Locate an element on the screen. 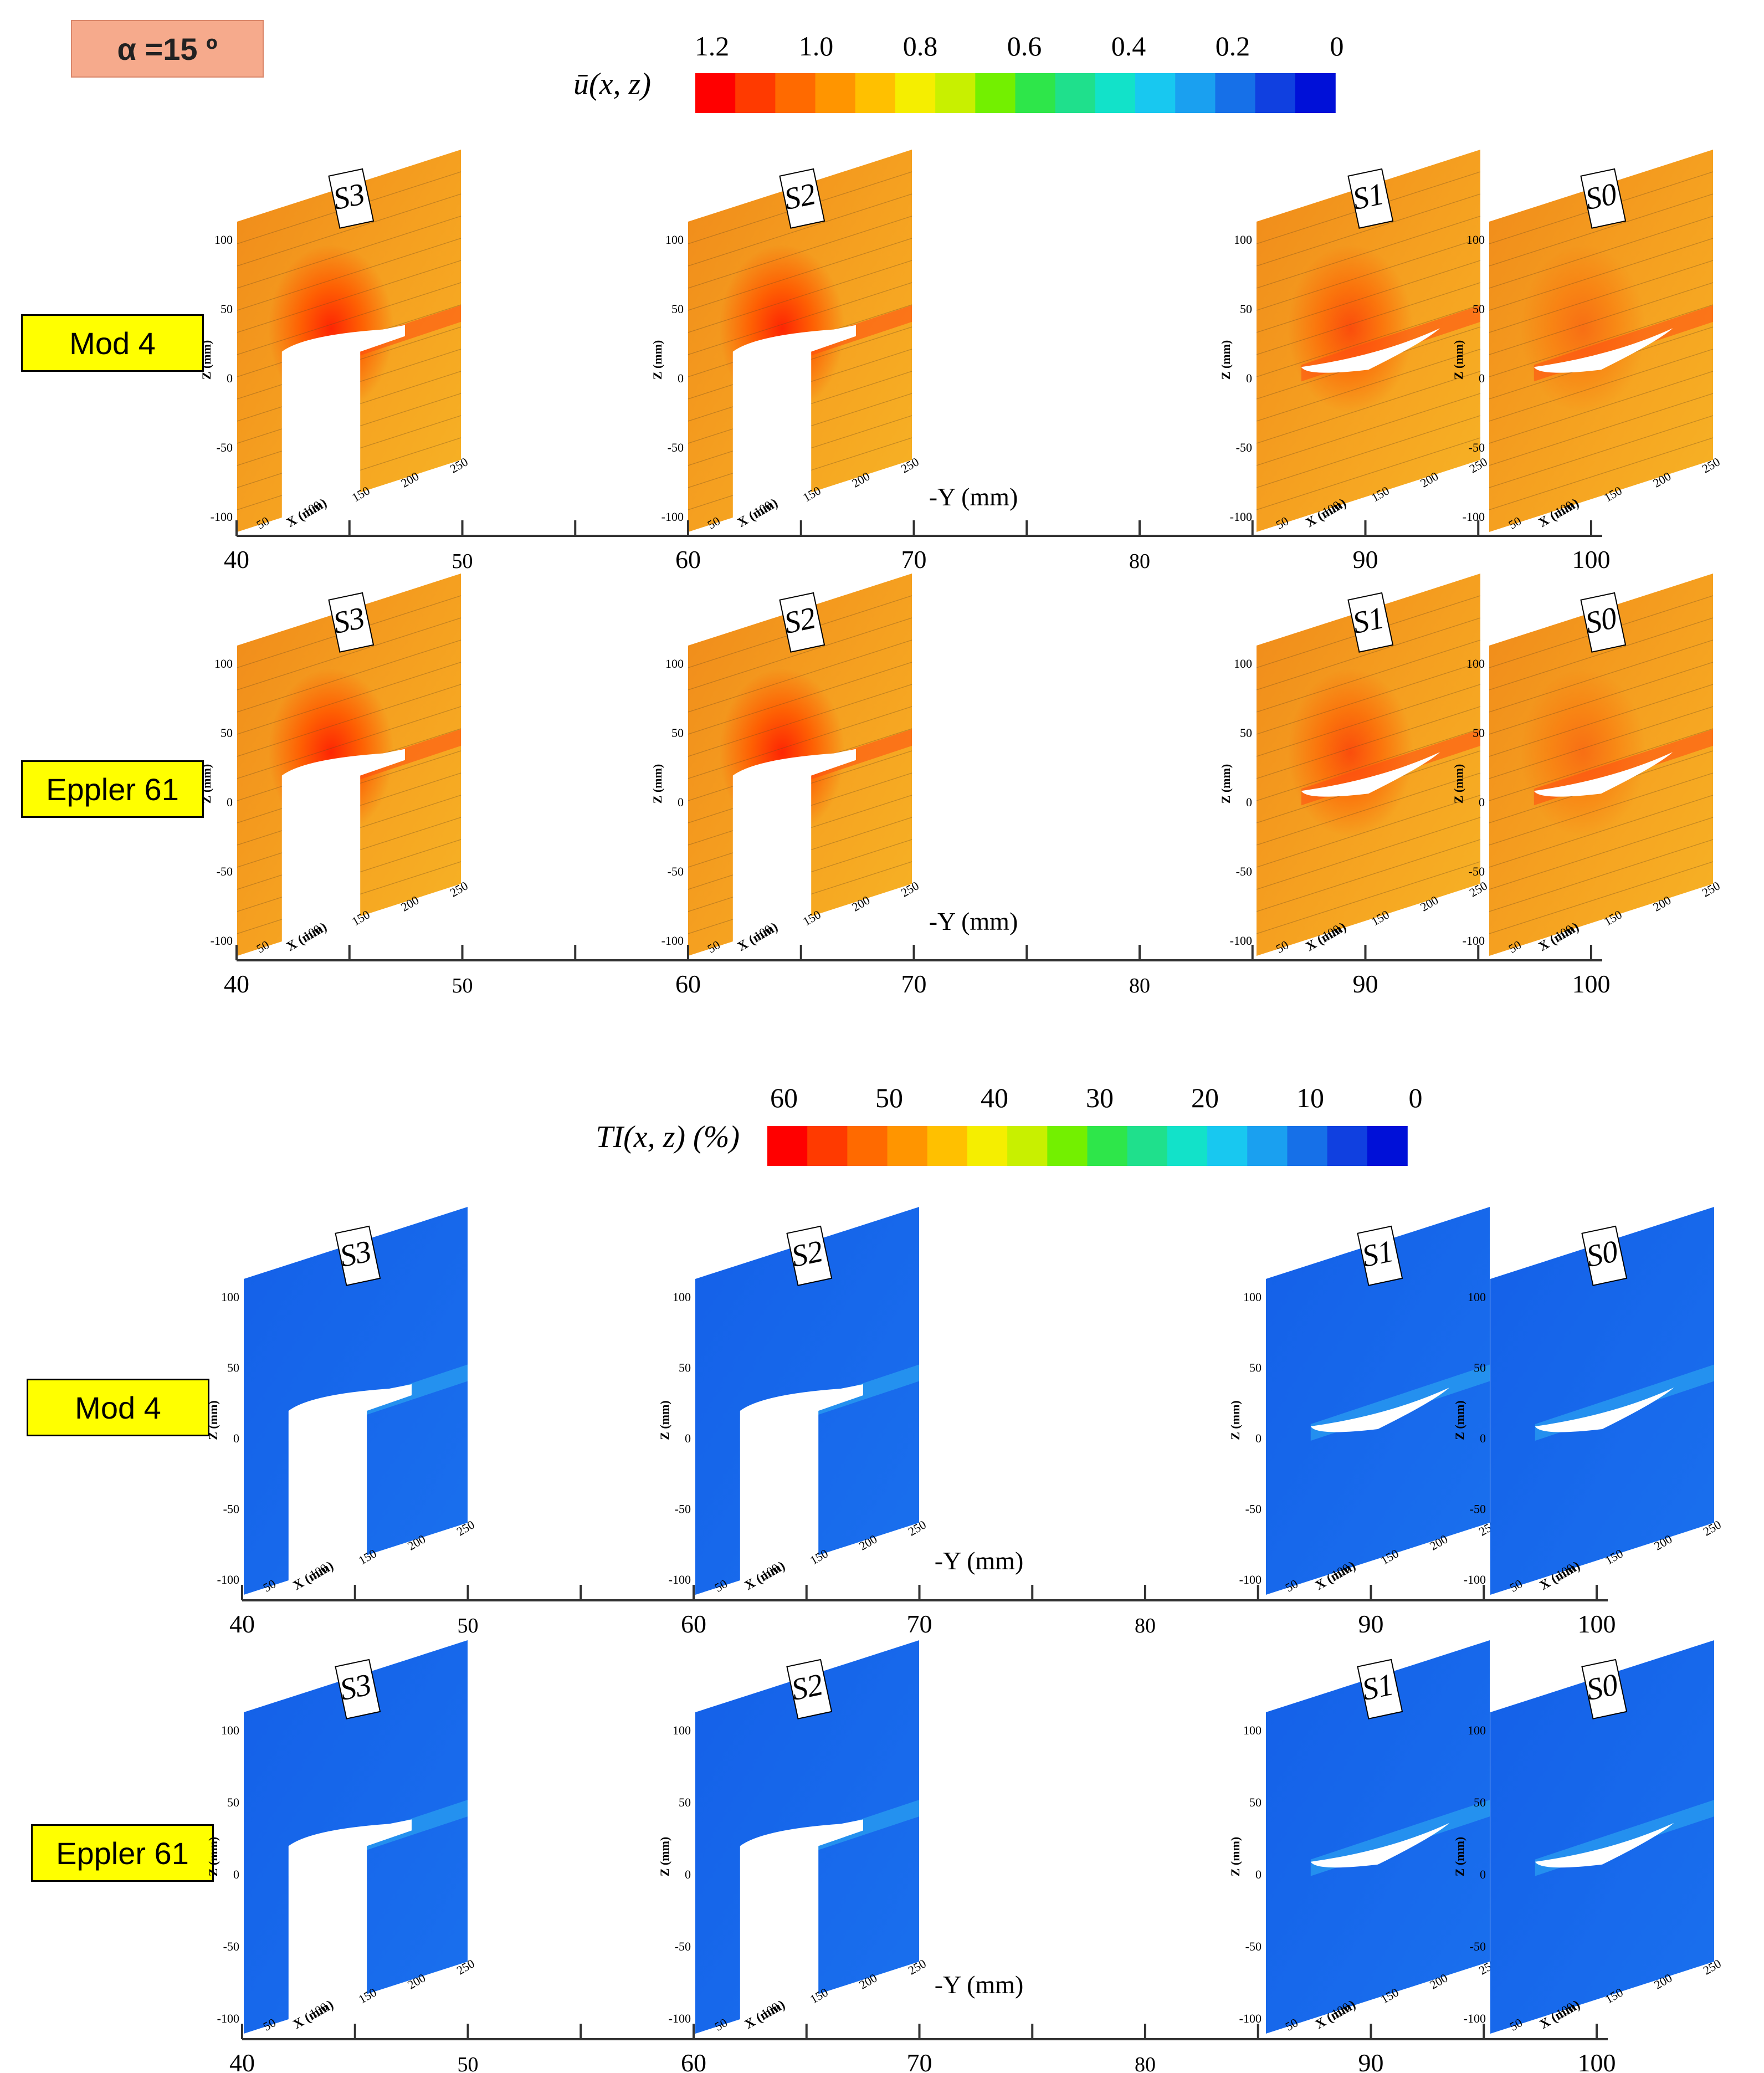 This screenshot has height=2073, width=1764. colorbar-label: TI(x, z) (%) is located at coordinates (668, 1137).